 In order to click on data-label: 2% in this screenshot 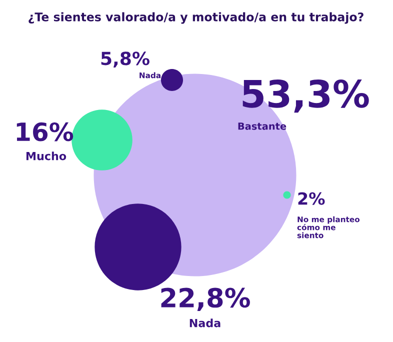, I will do `click(311, 198)`.